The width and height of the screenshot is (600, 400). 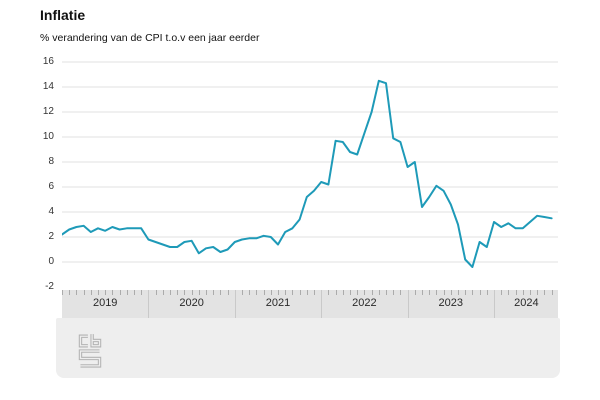 I want to click on x-axis-year-label: 2022, so click(x=364, y=303).